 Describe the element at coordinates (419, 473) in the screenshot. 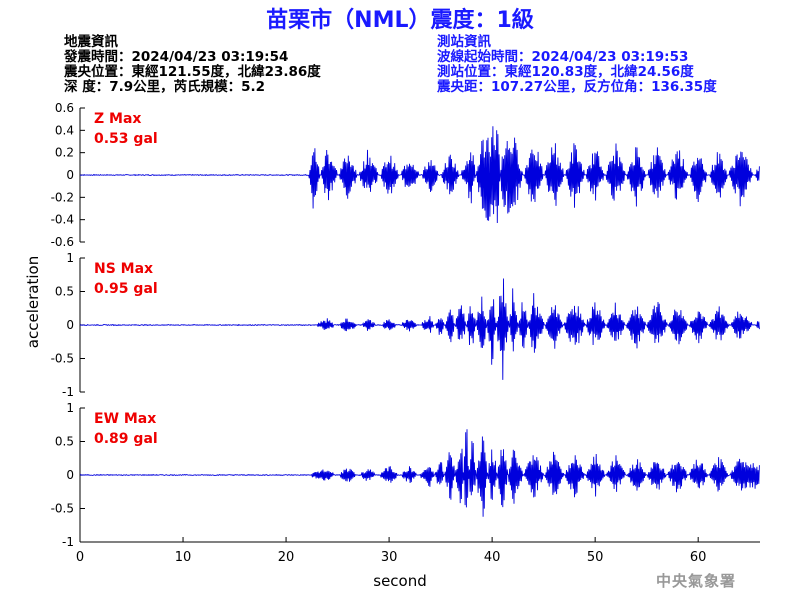

I see `waveform-ew` at that location.